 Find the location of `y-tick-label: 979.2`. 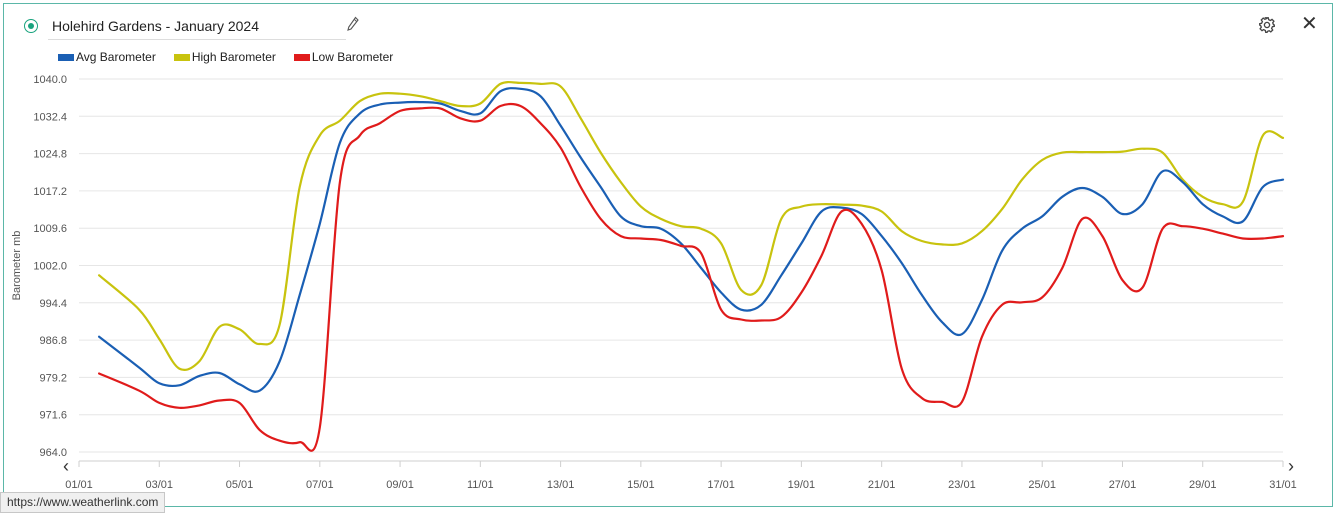

y-tick-label: 979.2 is located at coordinates (53, 378).